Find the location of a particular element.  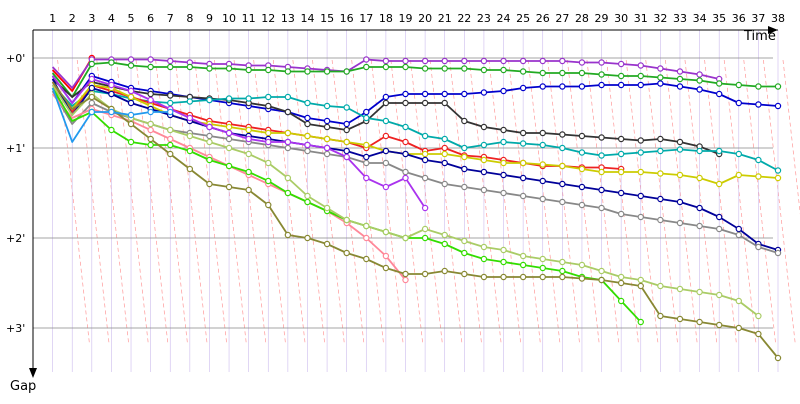

x-tick-label: 9 is located at coordinates (209, 18).